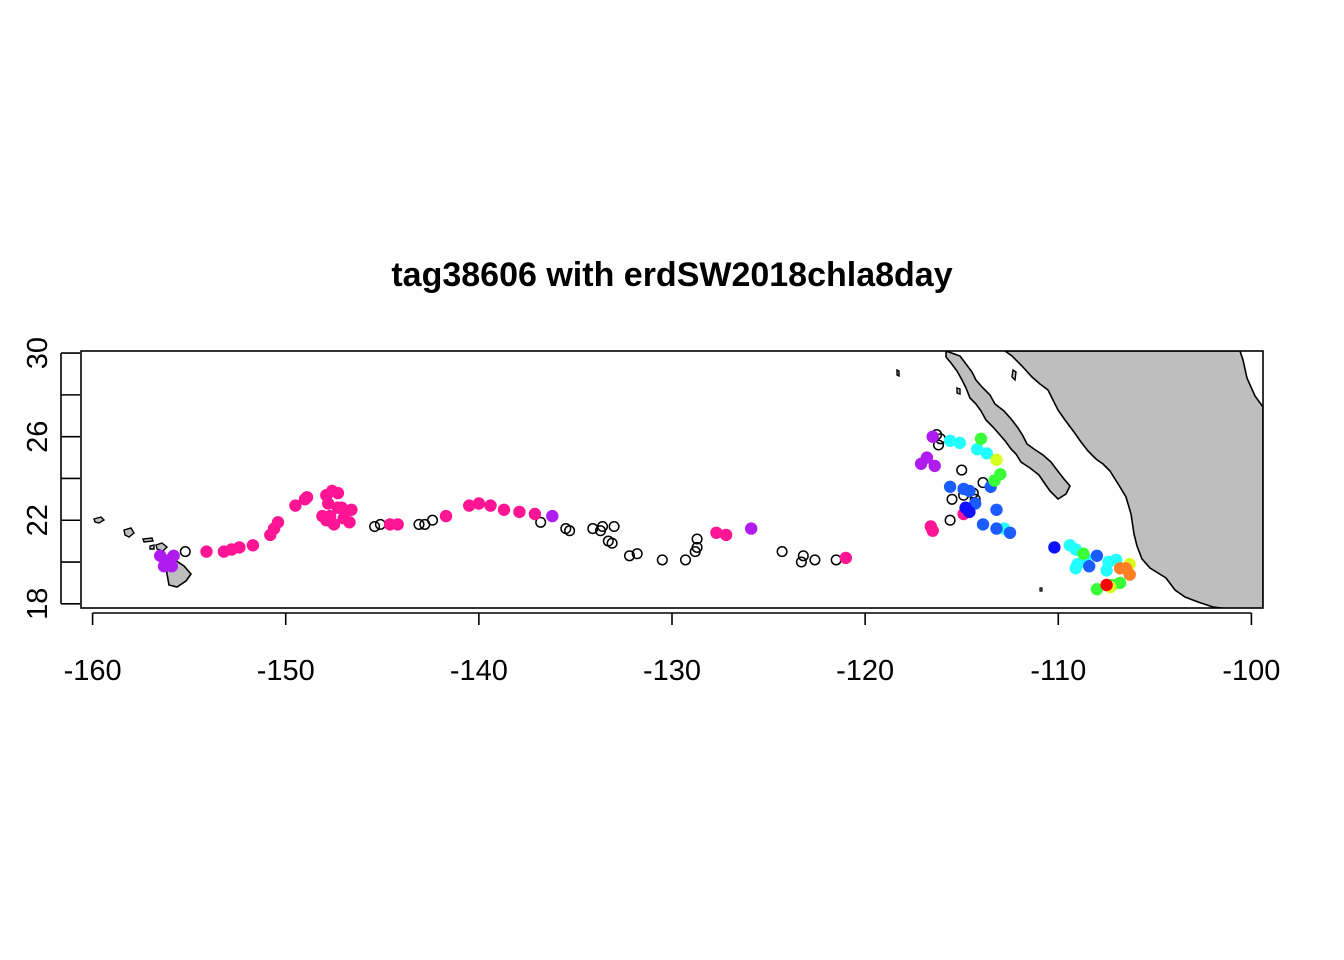 Image resolution: width=1344 pixels, height=960 pixels. Describe the element at coordinates (898, 373) in the screenshot. I see `island-guadalupe` at that location.